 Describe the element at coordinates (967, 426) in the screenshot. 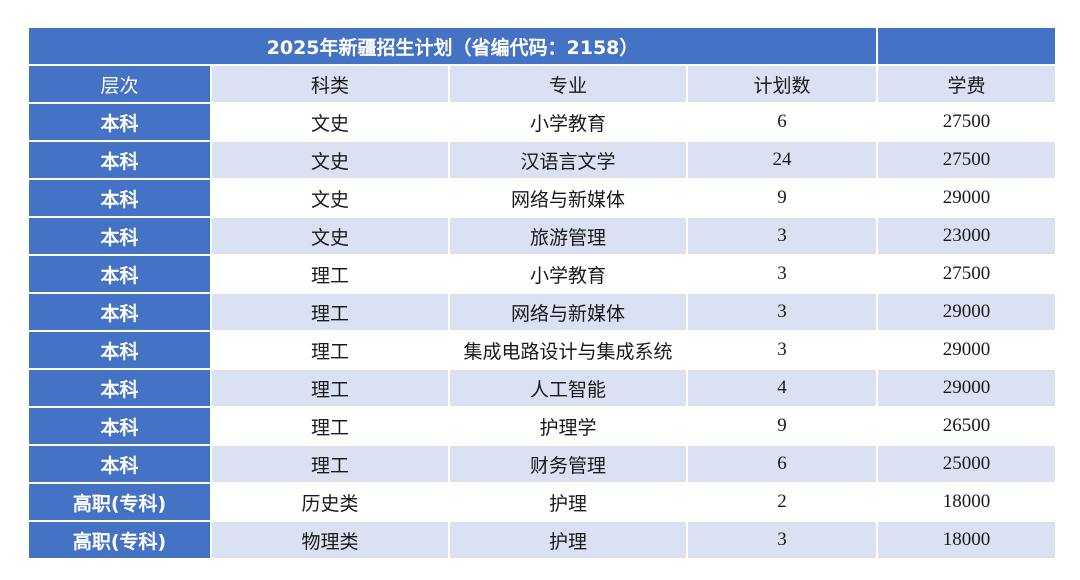

I see `cell-tuition: 26500` at that location.